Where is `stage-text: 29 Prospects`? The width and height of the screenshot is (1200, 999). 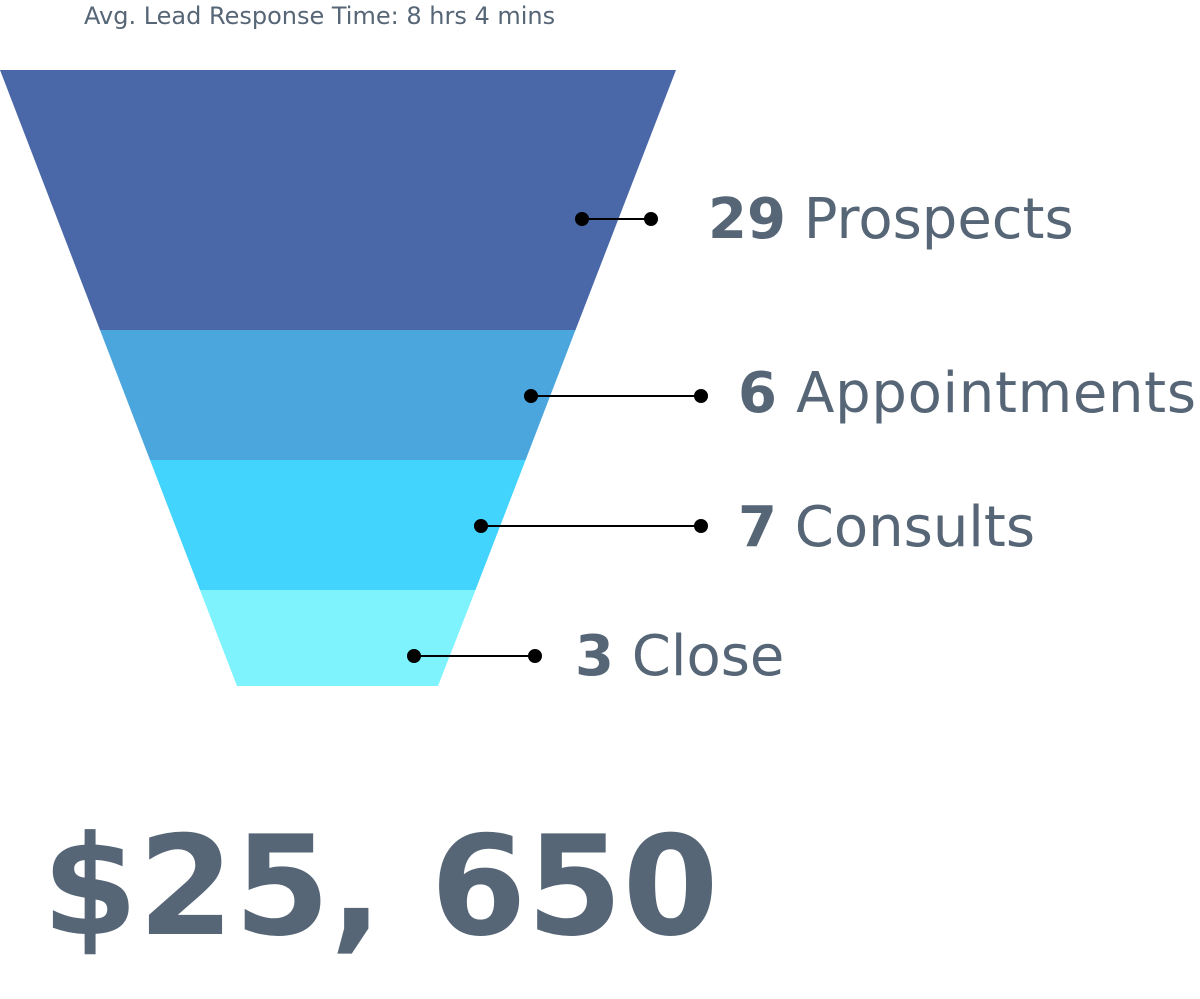
stage-text: 29 Prospects is located at coordinates (891, 219).